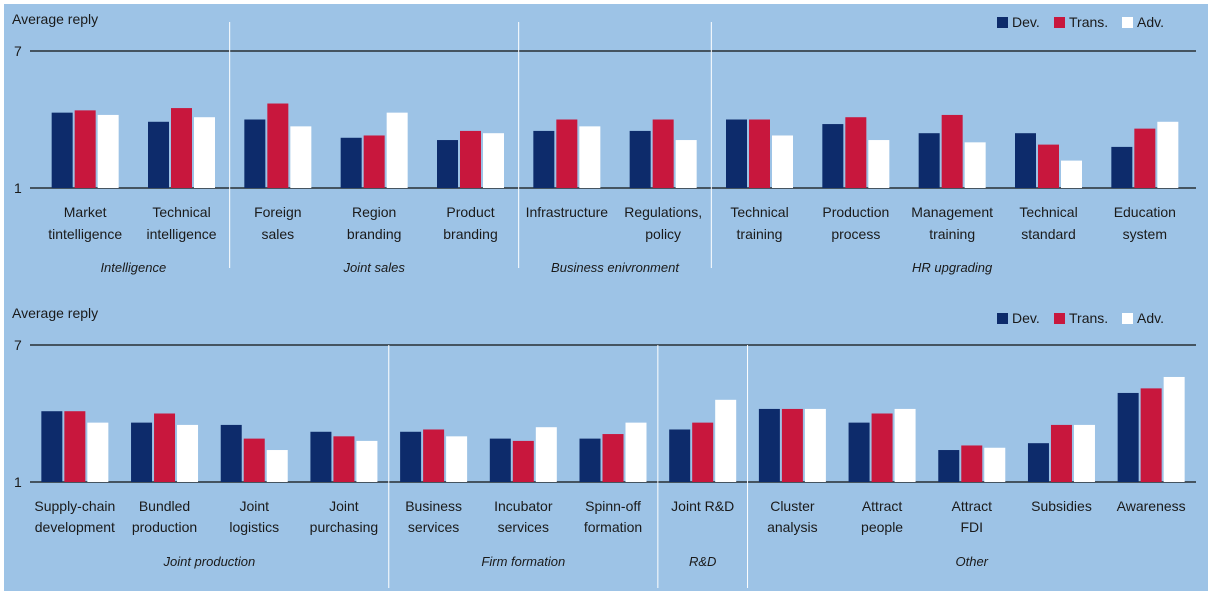  Describe the element at coordinates (277, 212) in the screenshot. I see `category-label: Foreign` at that location.